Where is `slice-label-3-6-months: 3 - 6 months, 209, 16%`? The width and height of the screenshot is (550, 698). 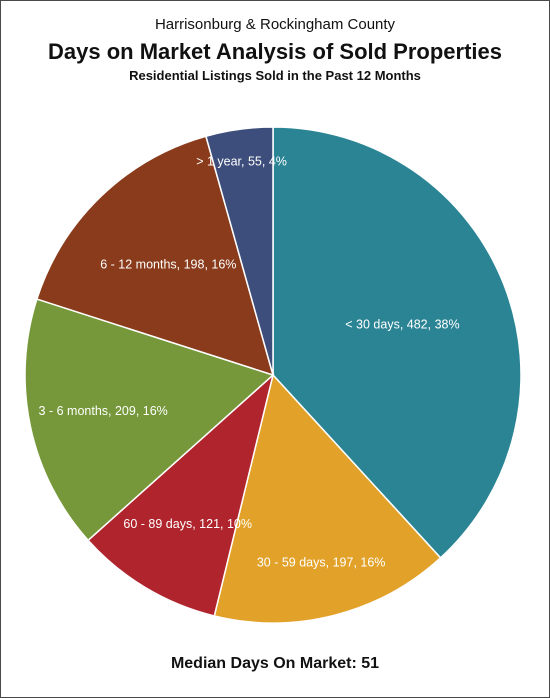
slice-label-3-6-months: 3 - 6 months, 209, 16% is located at coordinates (103, 411).